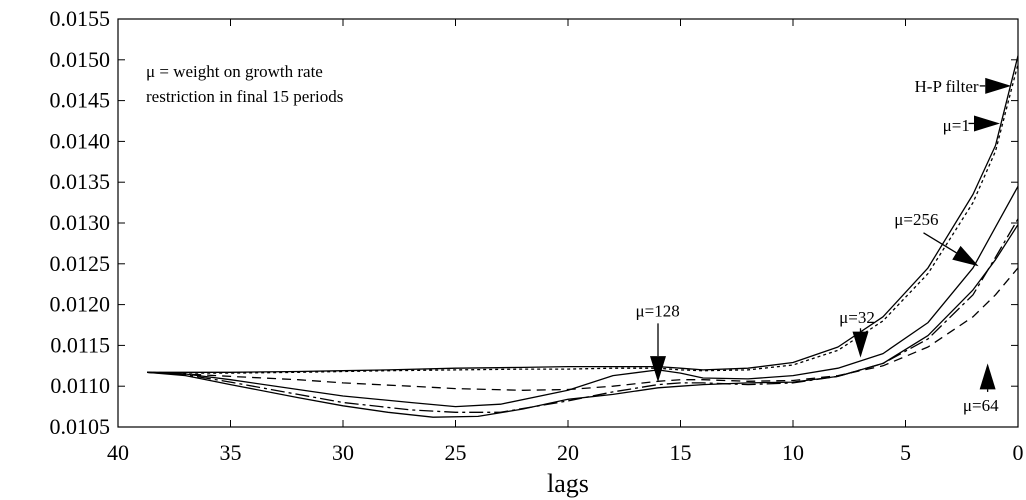  I want to click on y-tick-label: 0.0145, so click(80, 100).